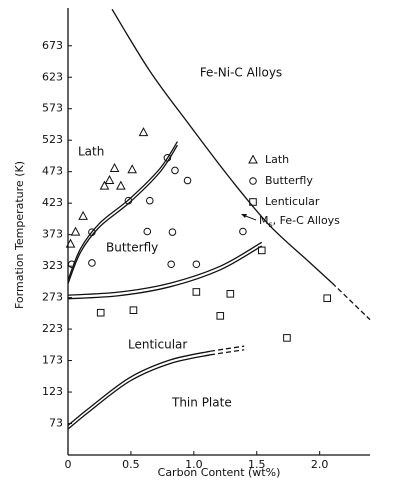 This screenshot has width=406, height=485. I want to click on y-tick-label: 73, so click(56, 423).